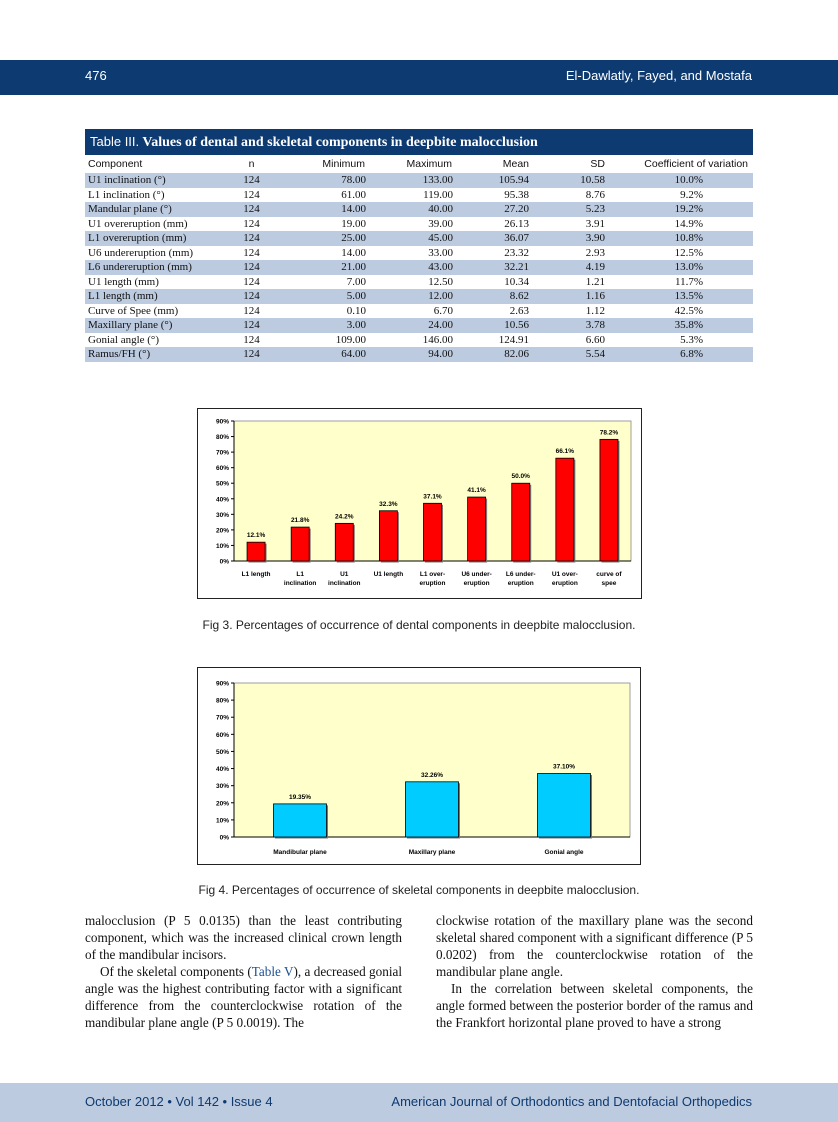  Describe the element at coordinates (432, 775) in the screenshot. I see `data-label: 32.26%` at that location.